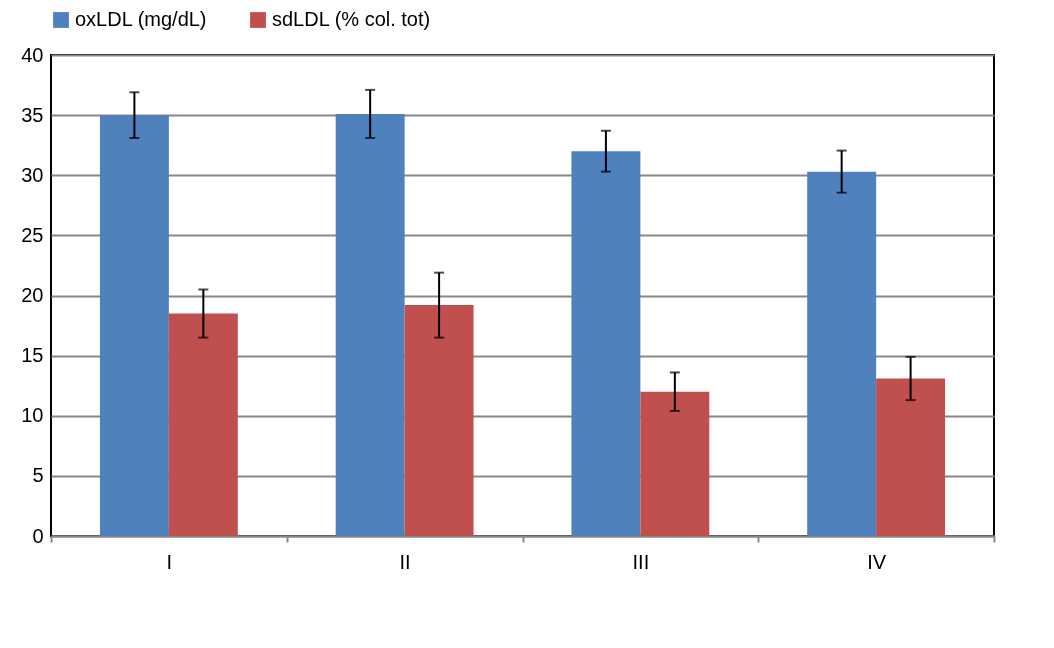 This screenshot has width=1054, height=648. What do you see at coordinates (32, 295) in the screenshot?
I see `y-tick-label: 20` at bounding box center [32, 295].